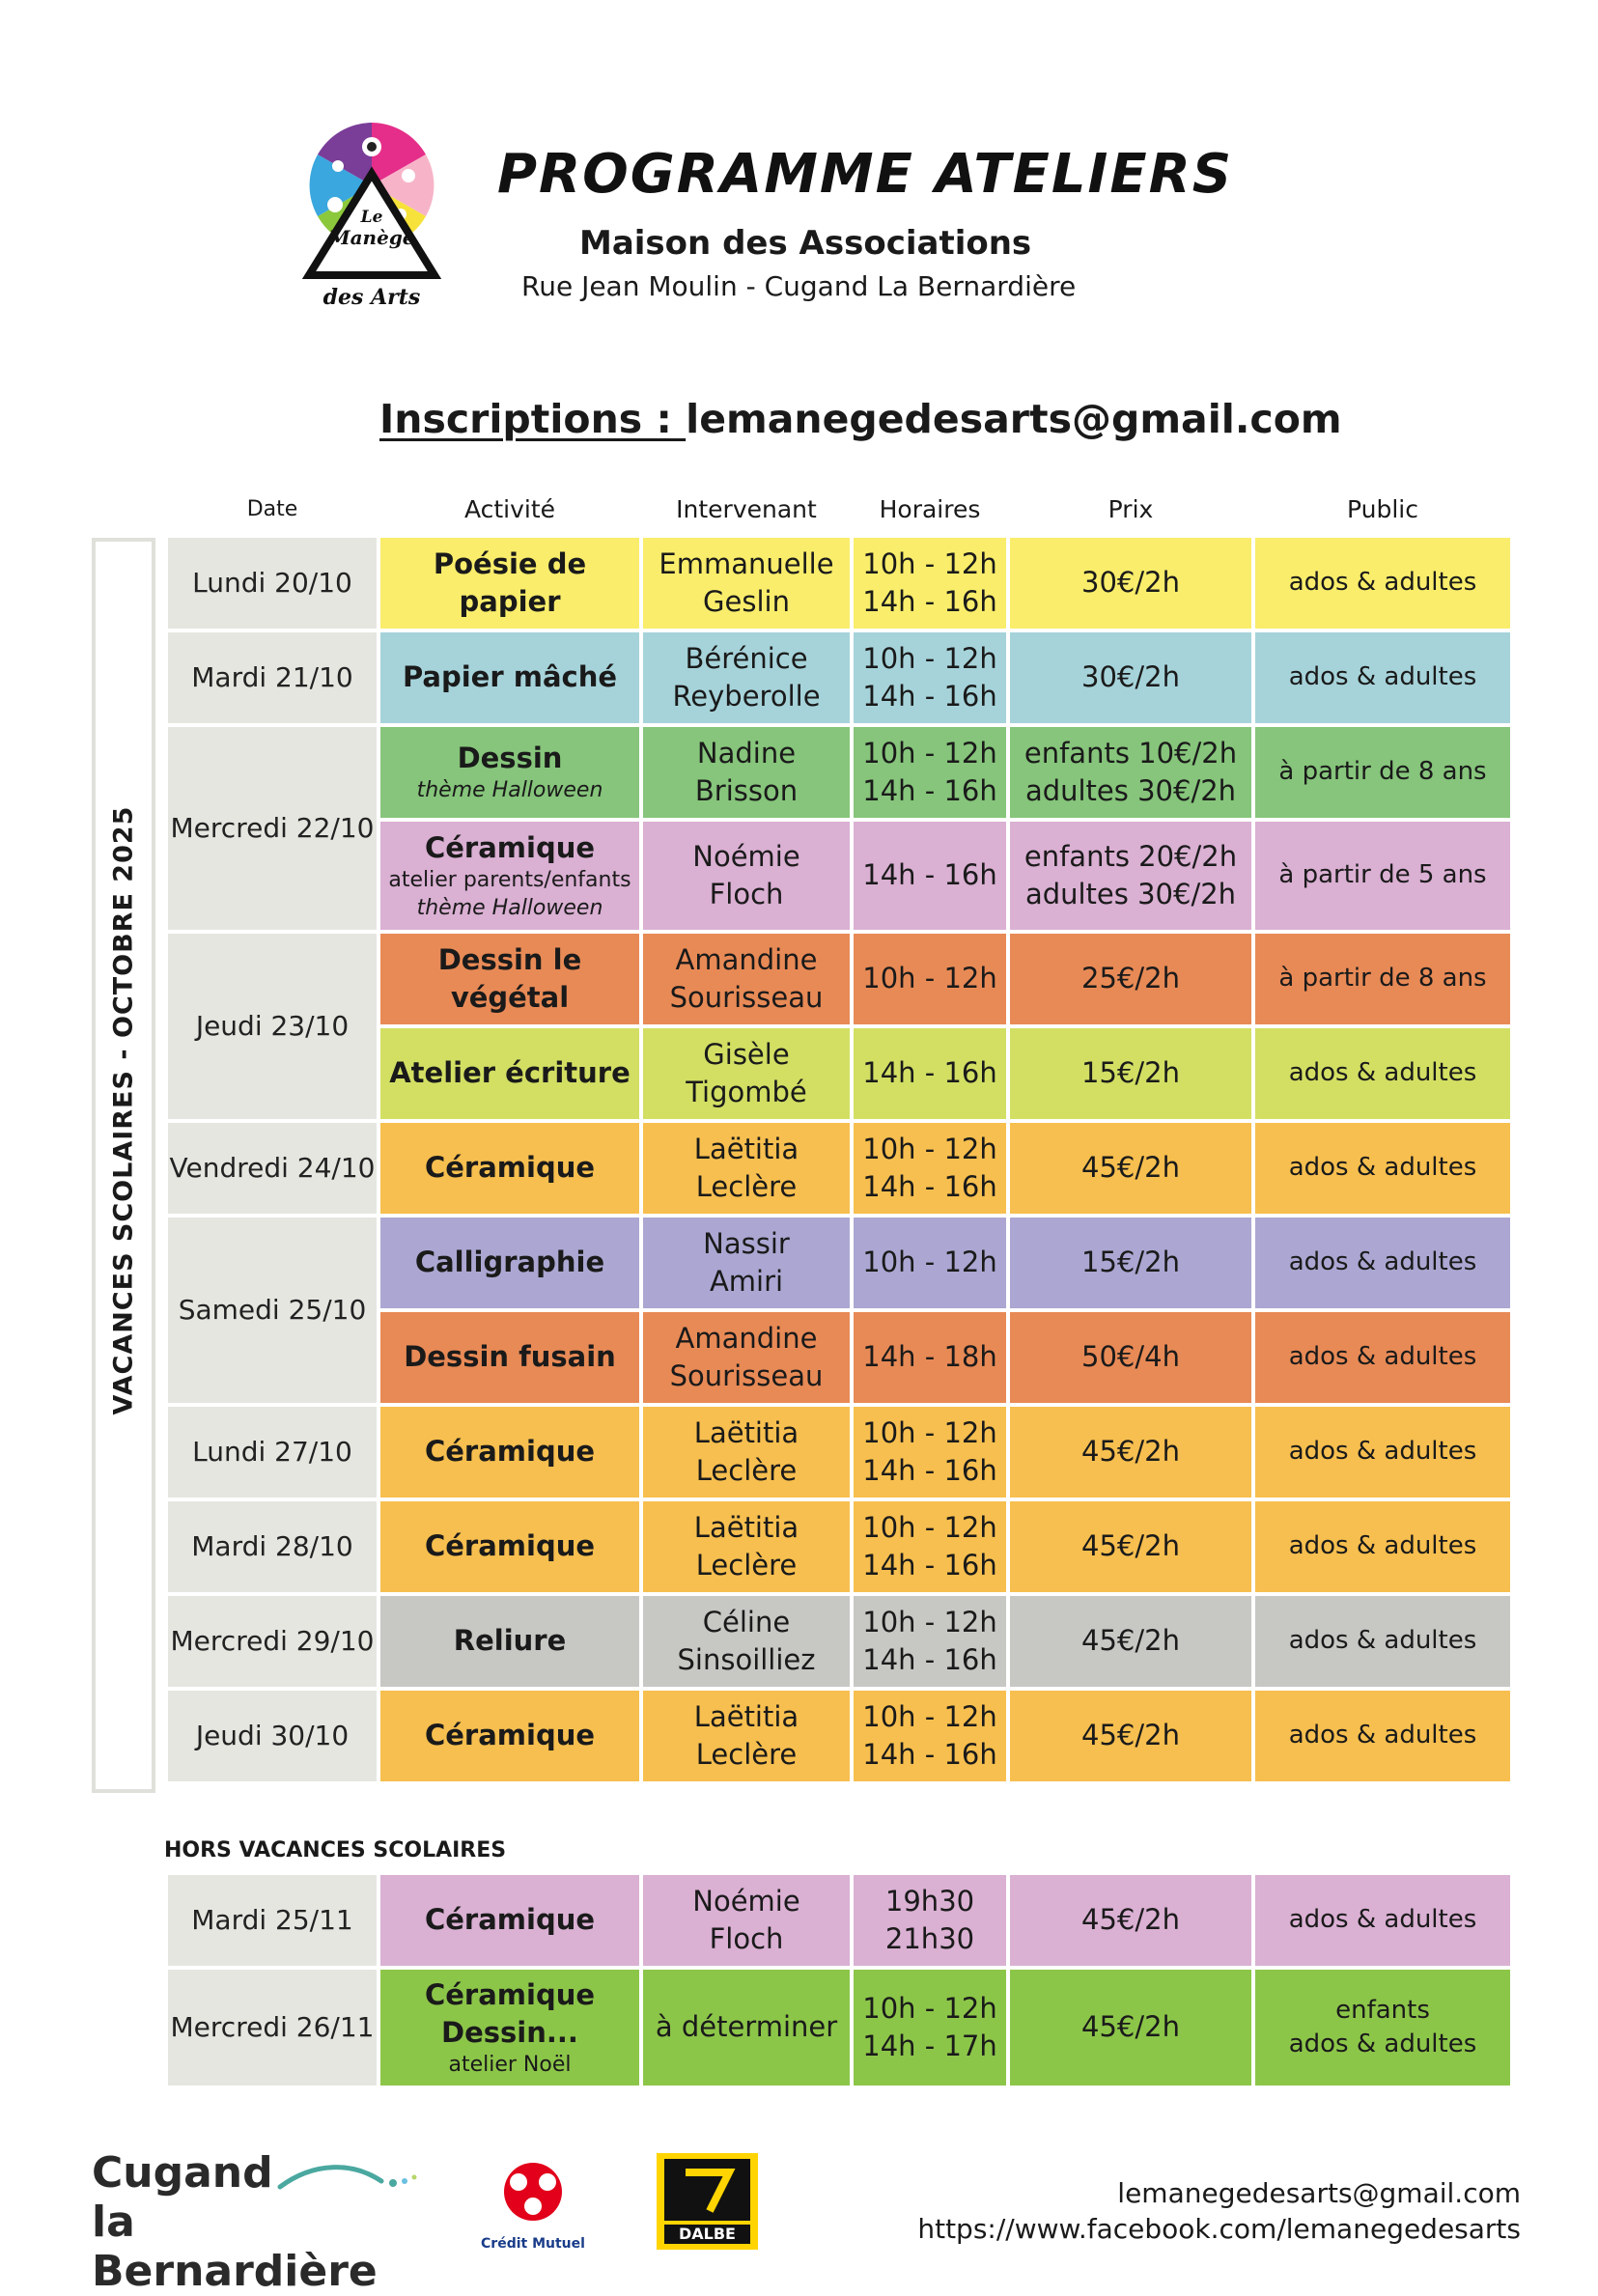  I want to click on hours-line: 19h30, so click(929, 1901).